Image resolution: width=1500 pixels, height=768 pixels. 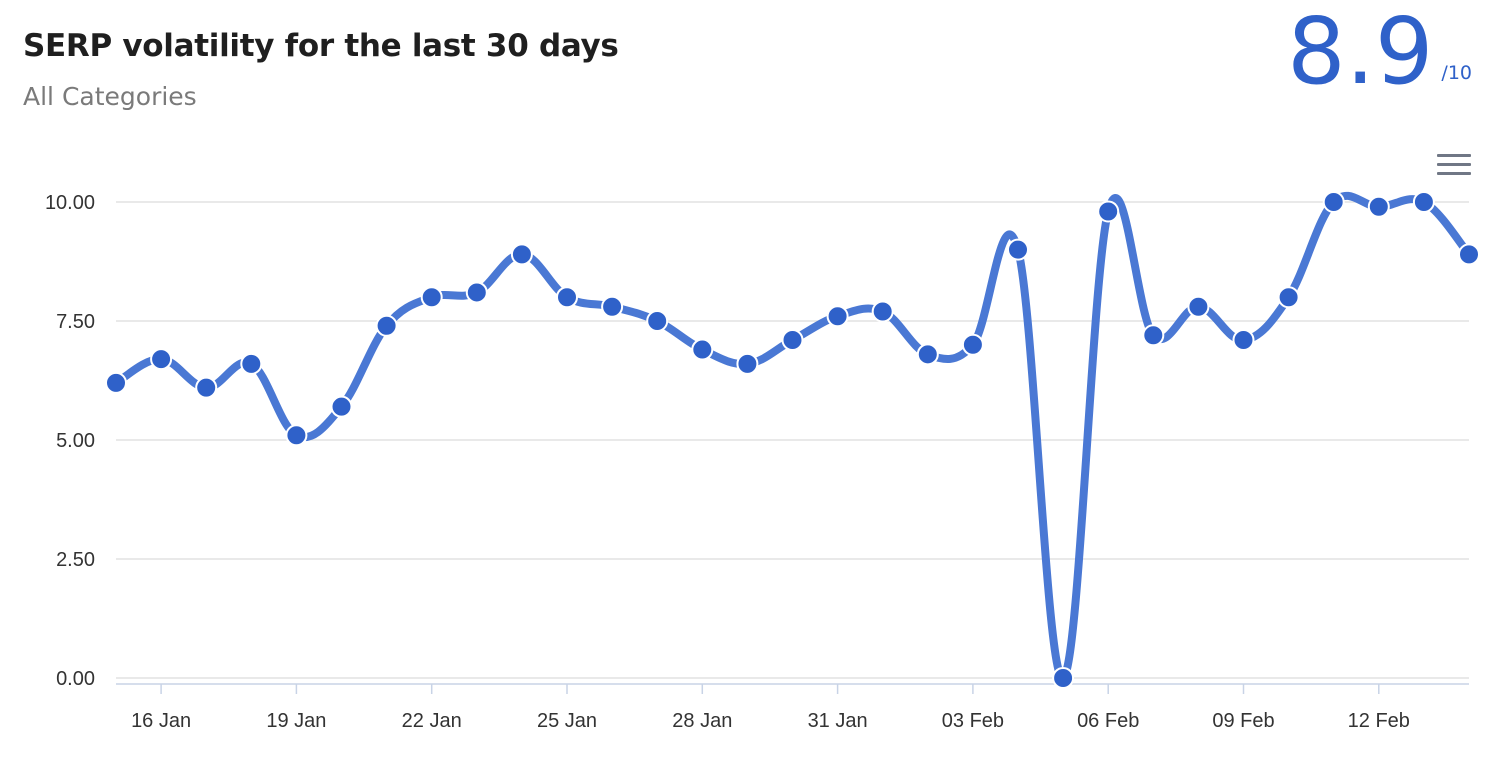 What do you see at coordinates (567, 721) in the screenshot?
I see `x-tick-label: 25 Jan` at bounding box center [567, 721].